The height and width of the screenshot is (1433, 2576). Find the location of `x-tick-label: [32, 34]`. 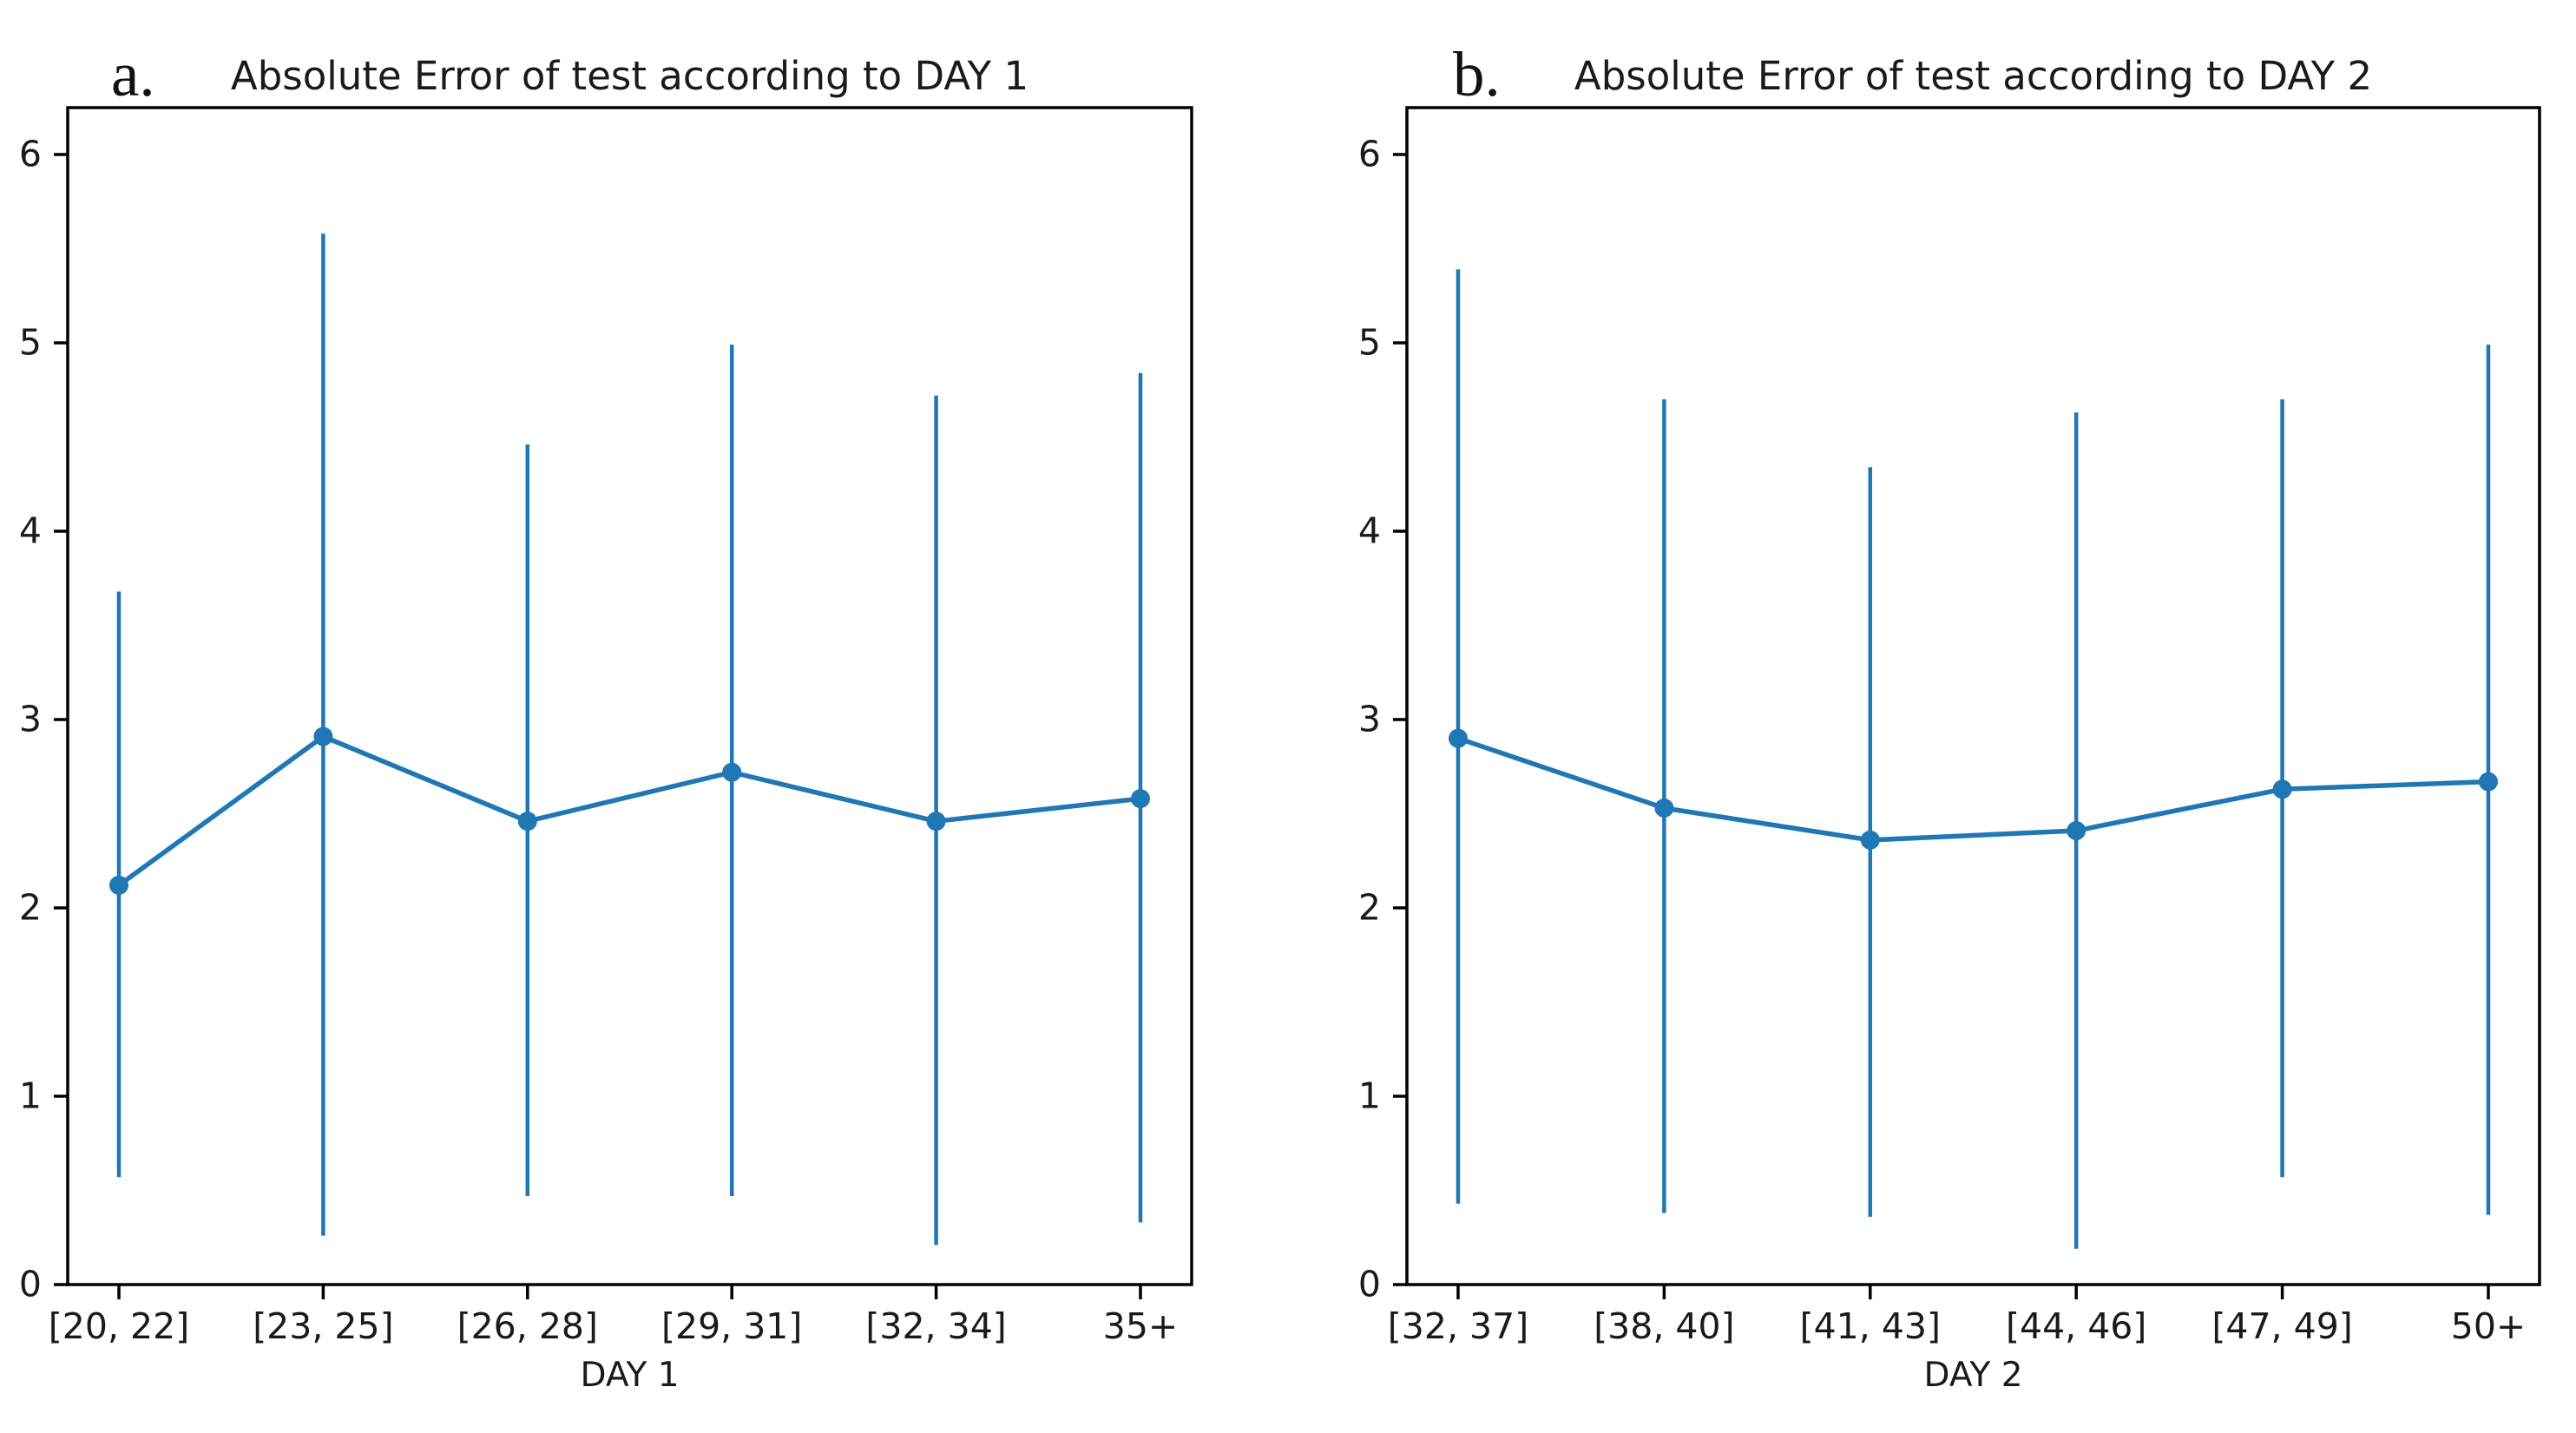

x-tick-label: [32, 34] is located at coordinates (936, 1326).